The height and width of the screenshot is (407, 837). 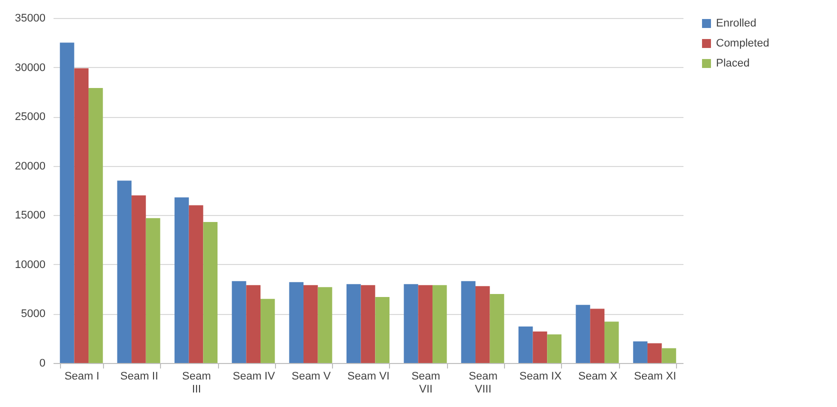 What do you see at coordinates (30, 264) in the screenshot?
I see `y-tick-label: 10000` at bounding box center [30, 264].